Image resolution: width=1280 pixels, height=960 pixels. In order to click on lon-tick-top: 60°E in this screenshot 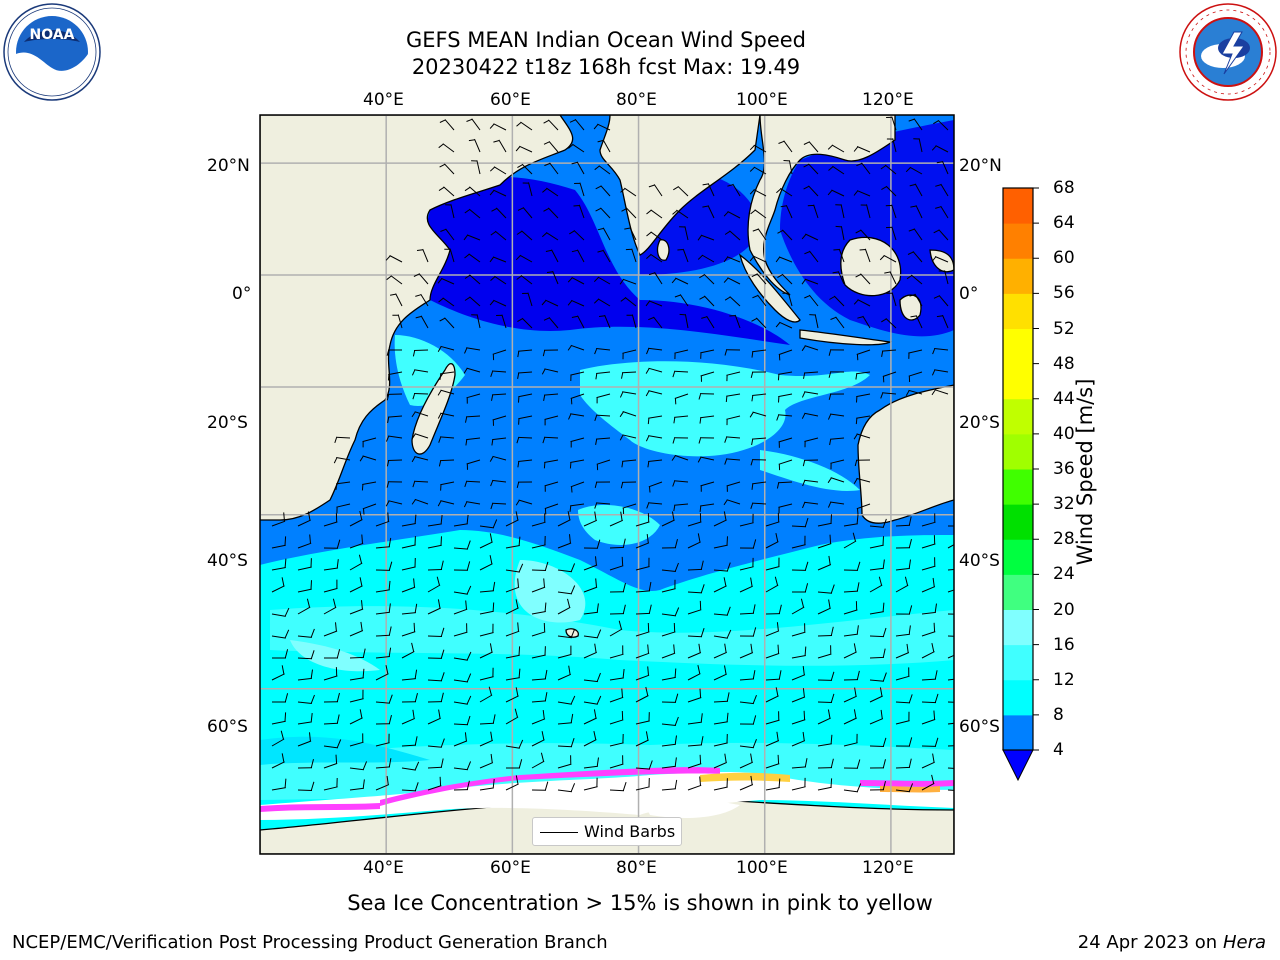, I will do `click(510, 100)`.